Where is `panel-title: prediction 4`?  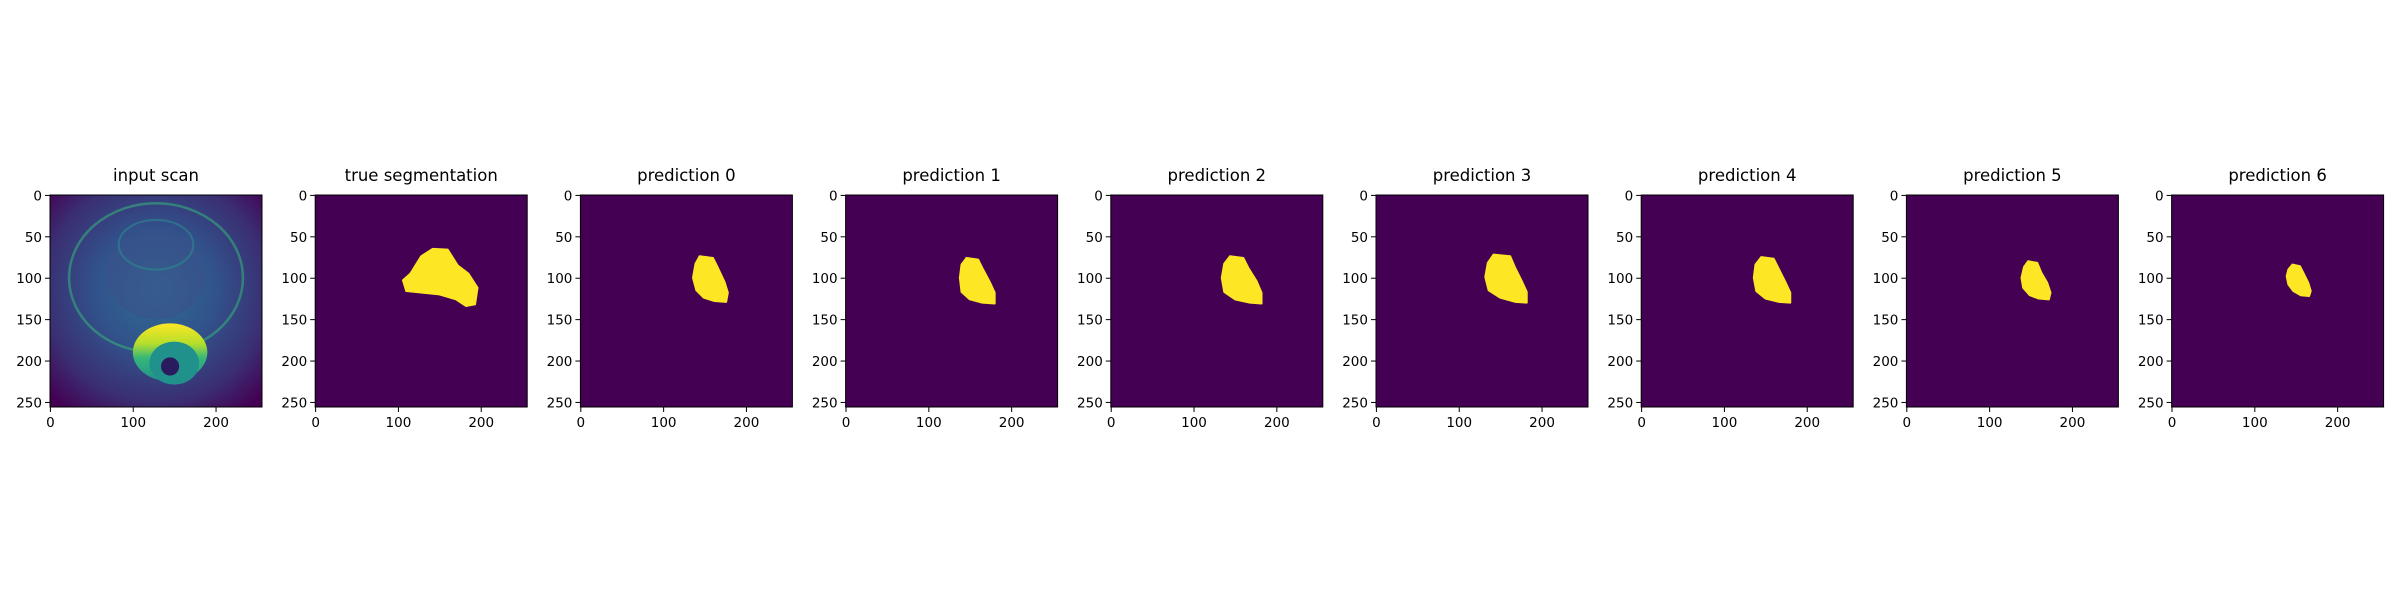
panel-title: prediction 4 is located at coordinates (1747, 175).